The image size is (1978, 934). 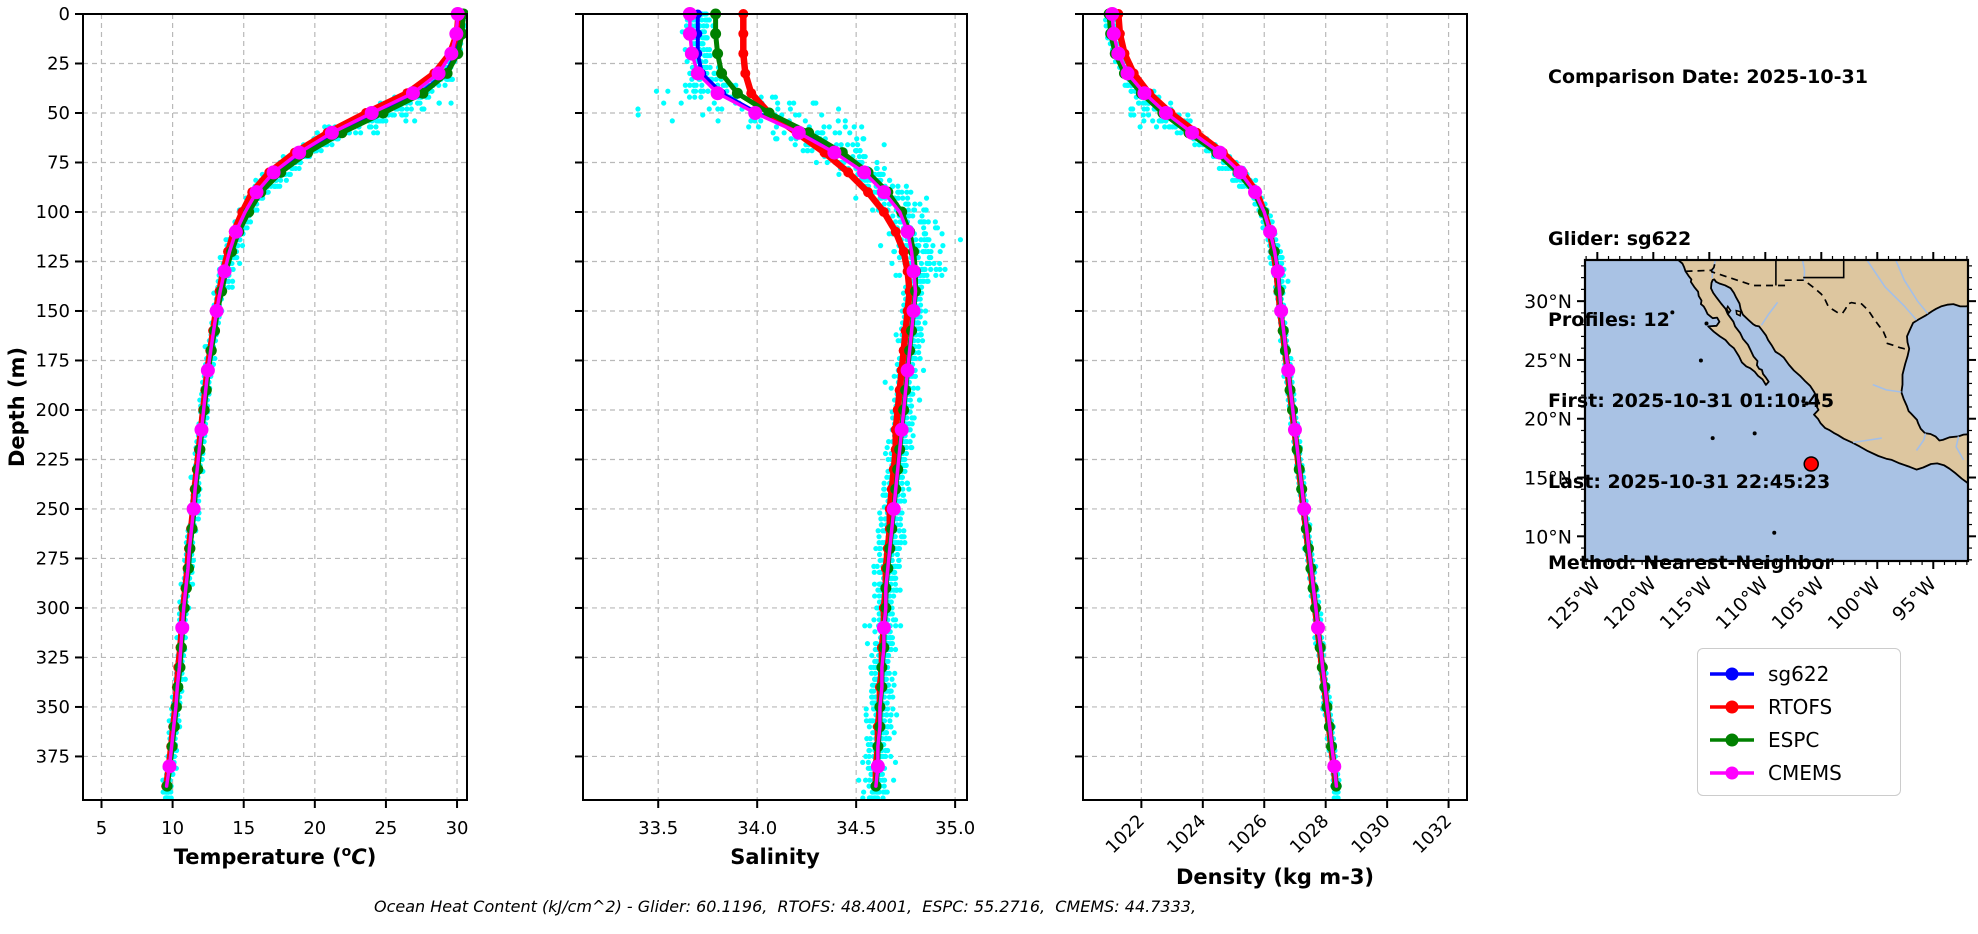 I want to click on temperature-CMEMS-line, so click(x=312, y=400).